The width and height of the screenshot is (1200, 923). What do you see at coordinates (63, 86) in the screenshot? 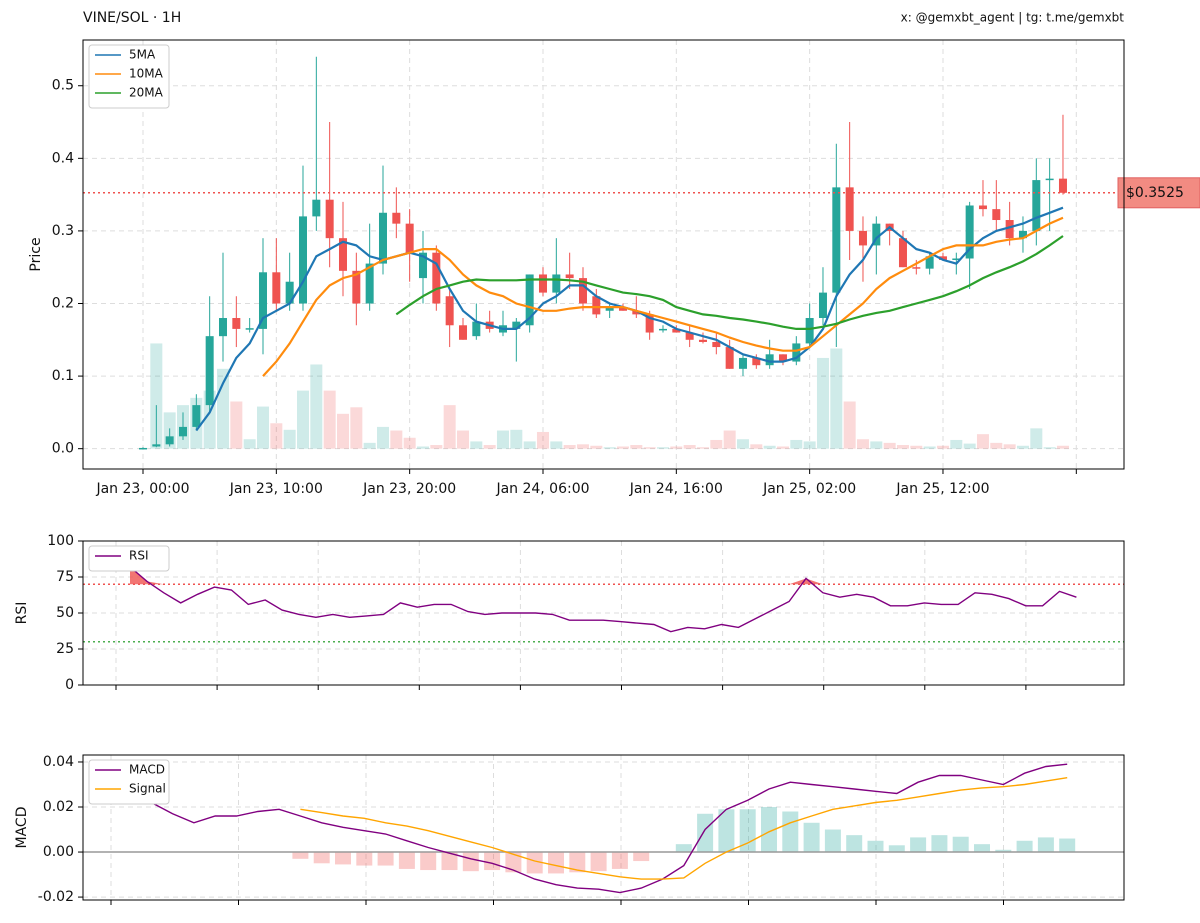
I see `y-tick-label: 0.5` at bounding box center [63, 86].